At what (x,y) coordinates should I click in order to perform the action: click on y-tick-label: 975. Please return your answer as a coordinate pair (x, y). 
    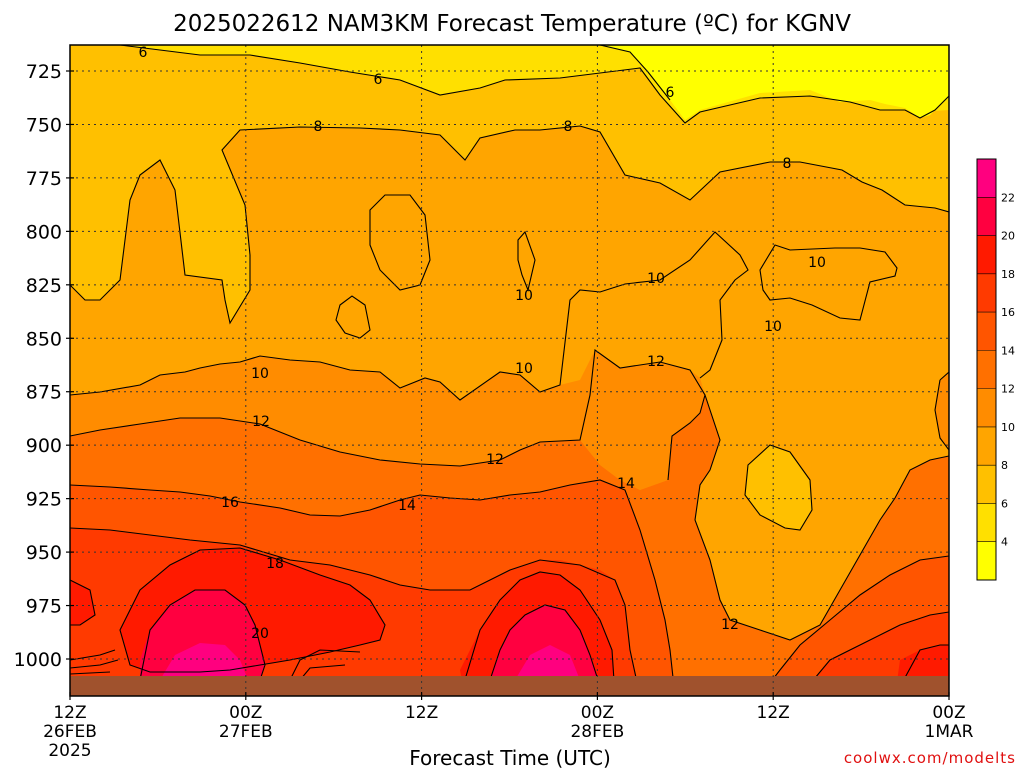
    Looking at the image, I should click on (44, 607).